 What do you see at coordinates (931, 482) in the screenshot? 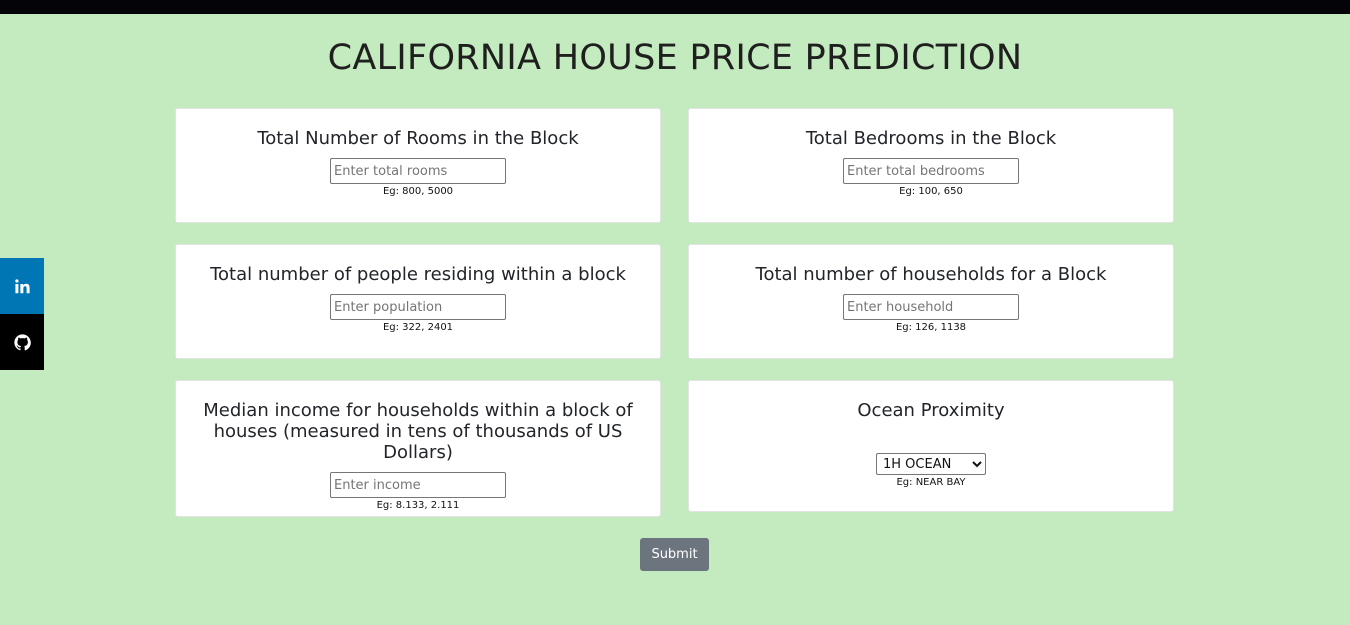
I see `ocean-proximity-hint: Eg: NEAR BAY` at bounding box center [931, 482].